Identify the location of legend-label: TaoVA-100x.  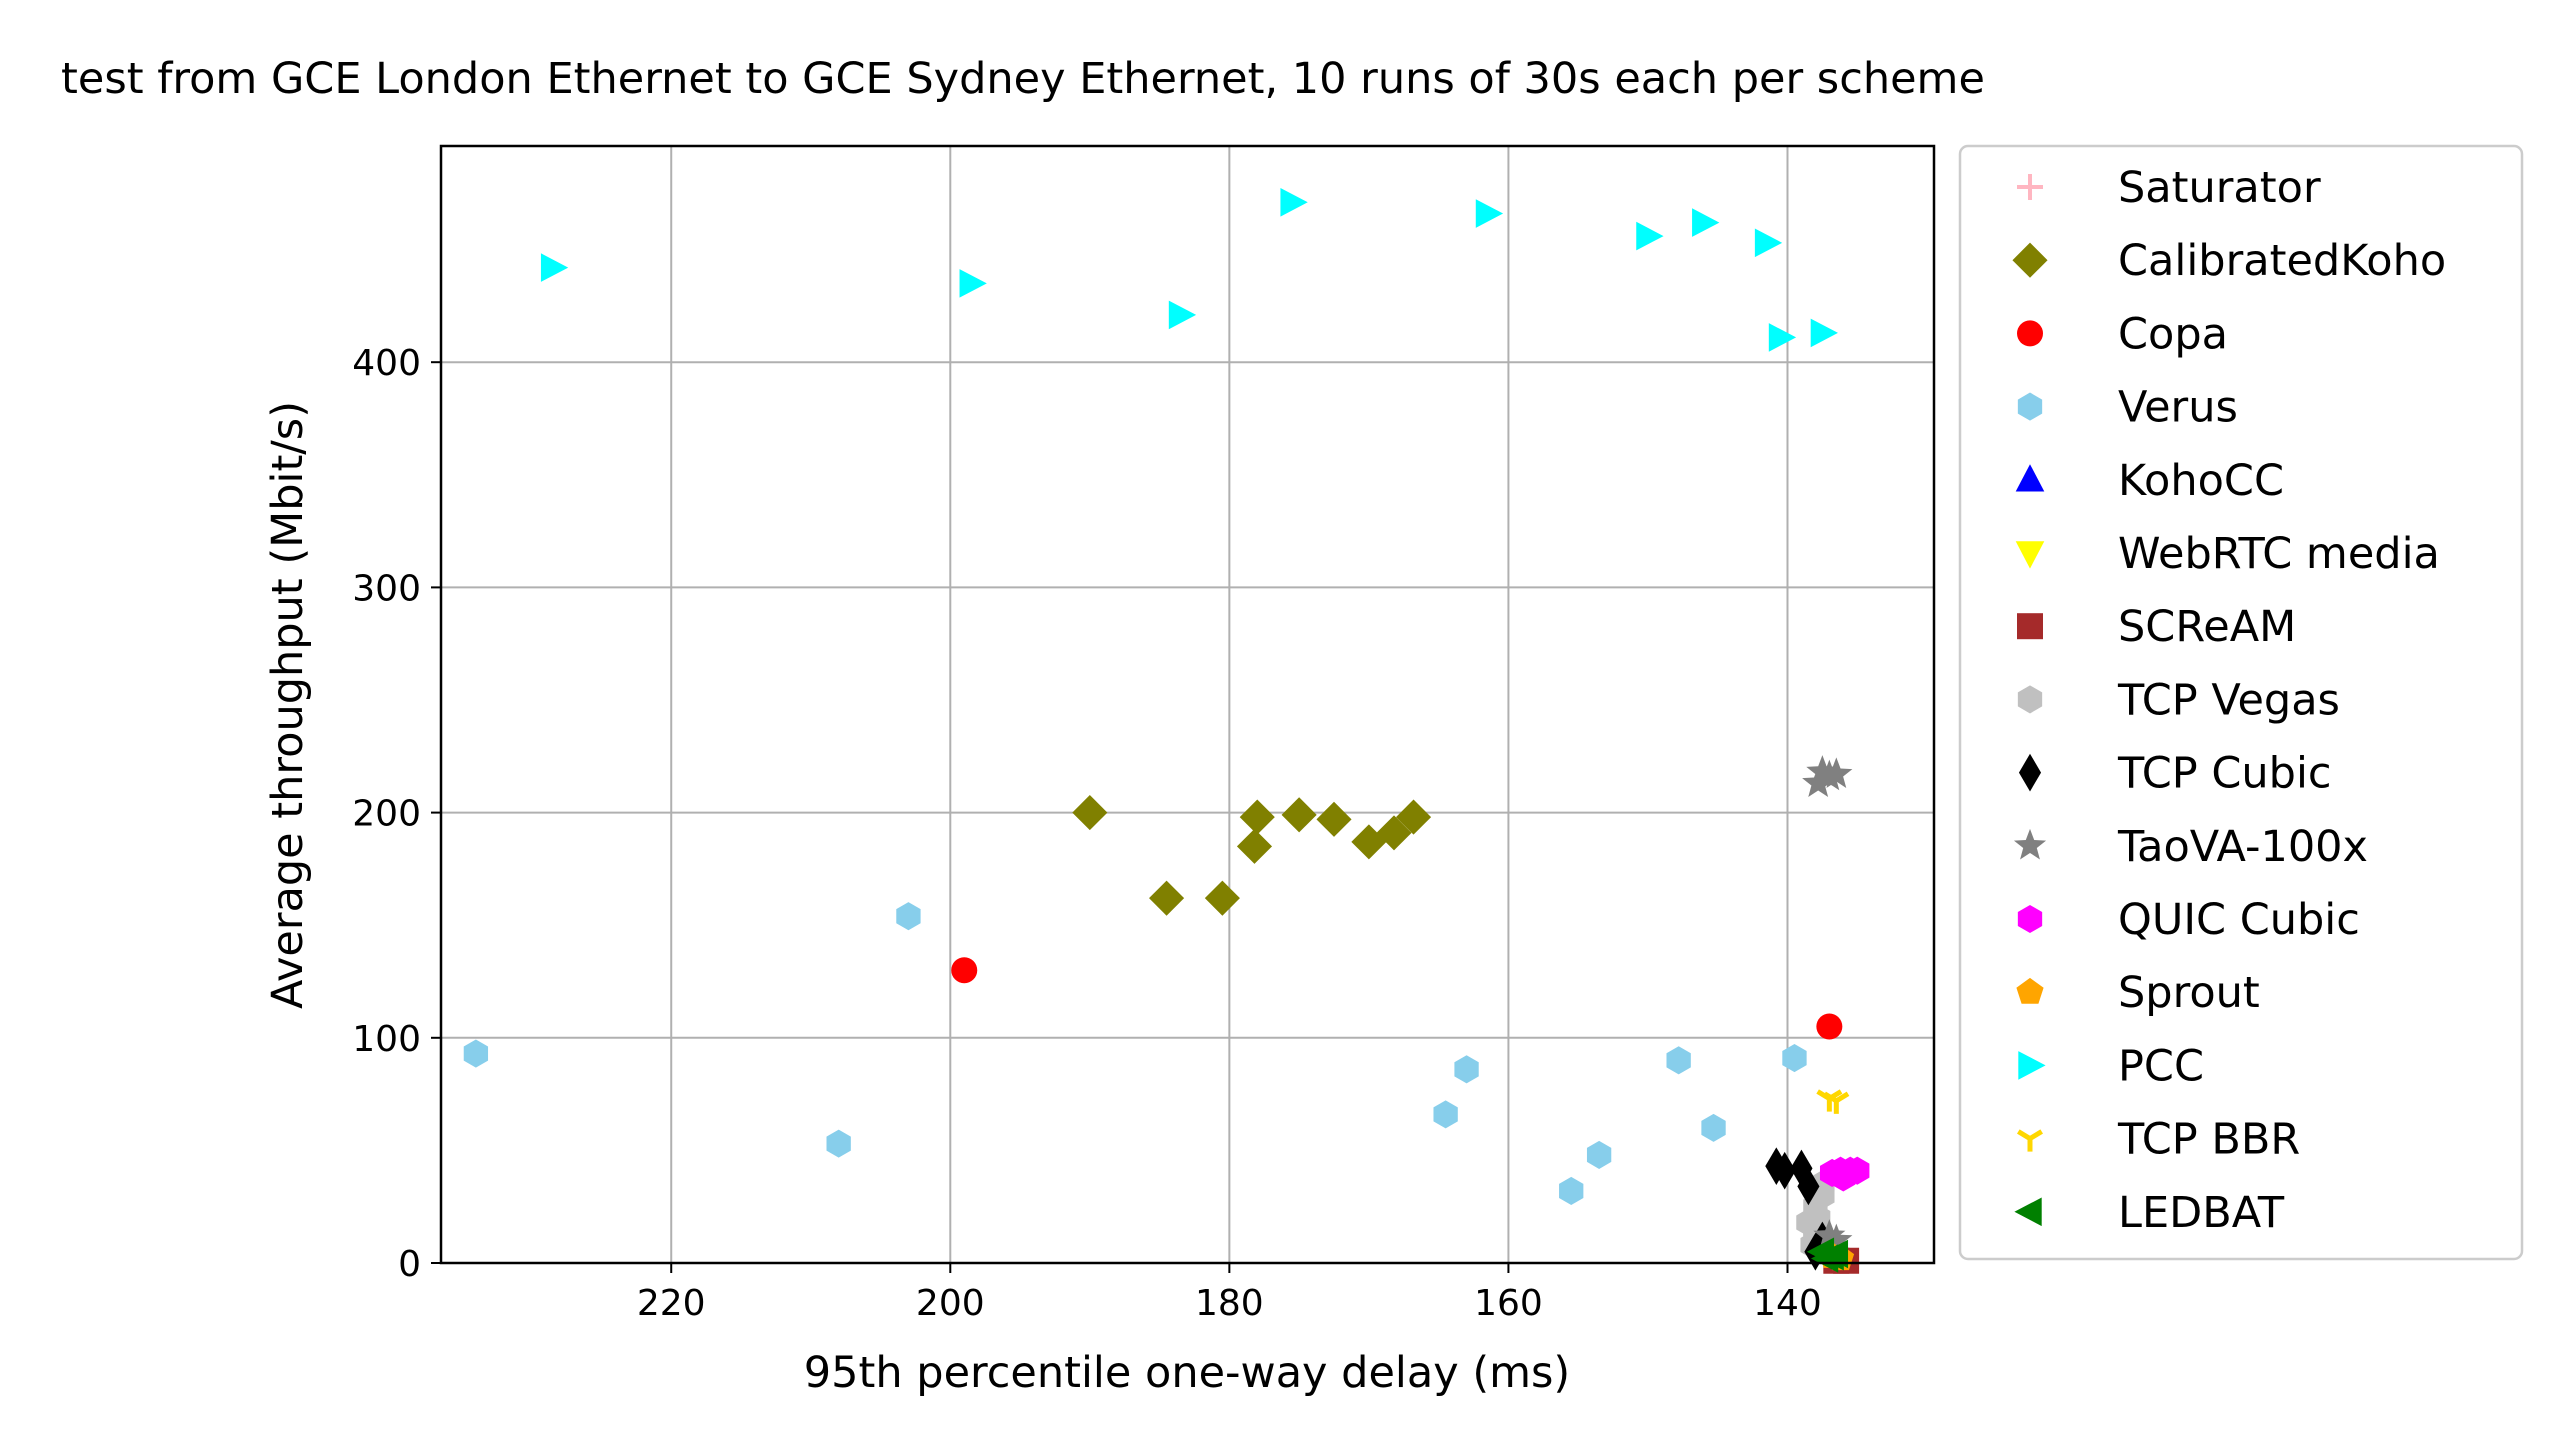
(2242, 847).